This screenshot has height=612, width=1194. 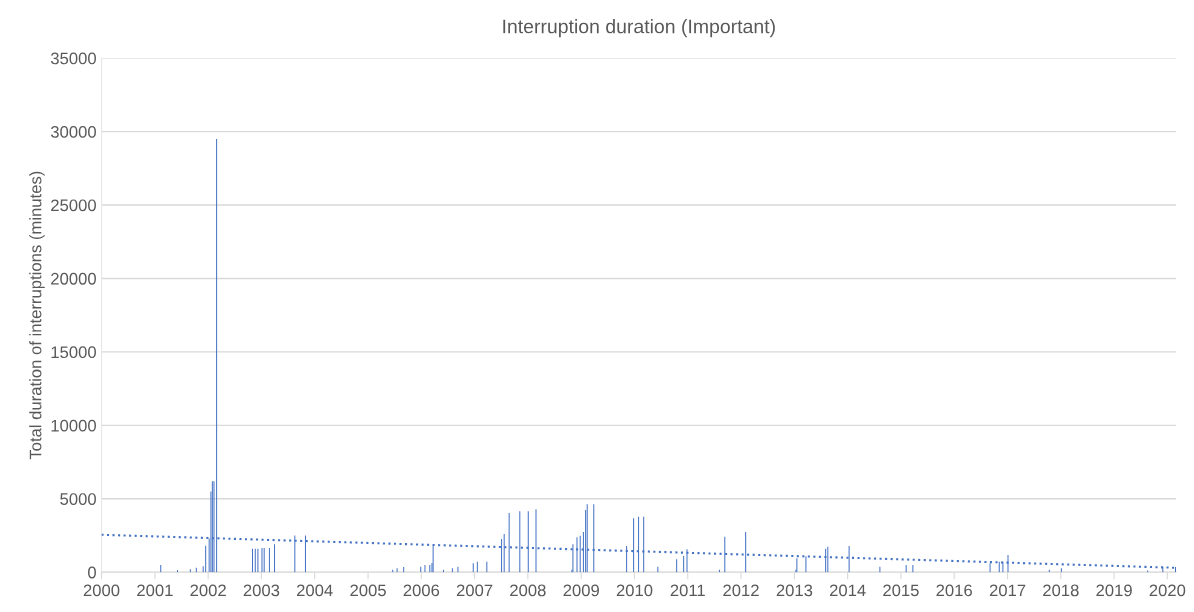 I want to click on y-tick-label: 10000, so click(x=73, y=425).